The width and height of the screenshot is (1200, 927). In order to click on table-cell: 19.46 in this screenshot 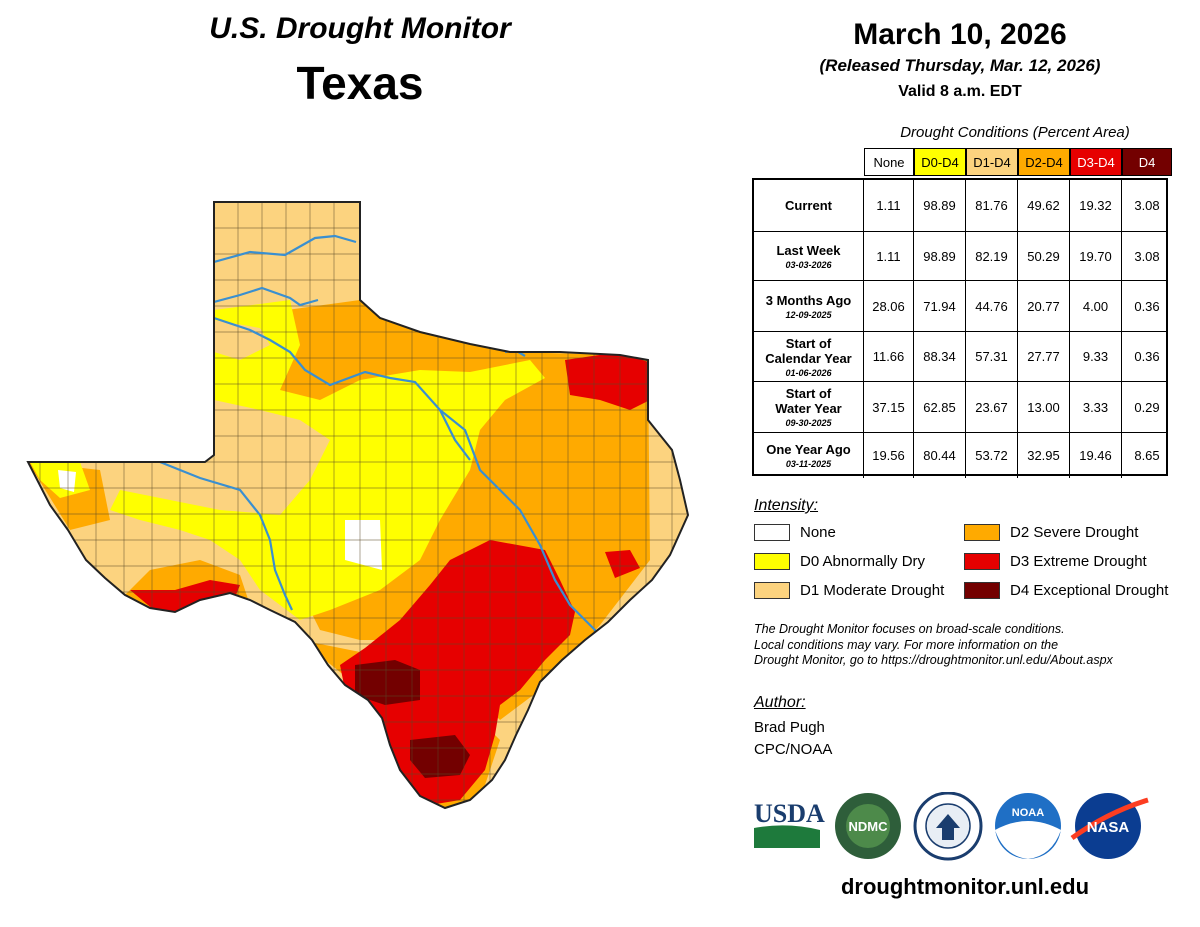, I will do `click(1096, 455)`.